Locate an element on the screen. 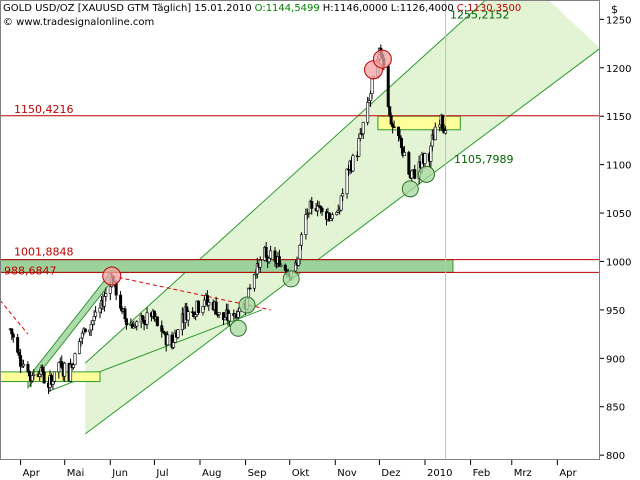 The width and height of the screenshot is (640, 480). website-credit: © www.tradesignalonline.com is located at coordinates (79, 22).